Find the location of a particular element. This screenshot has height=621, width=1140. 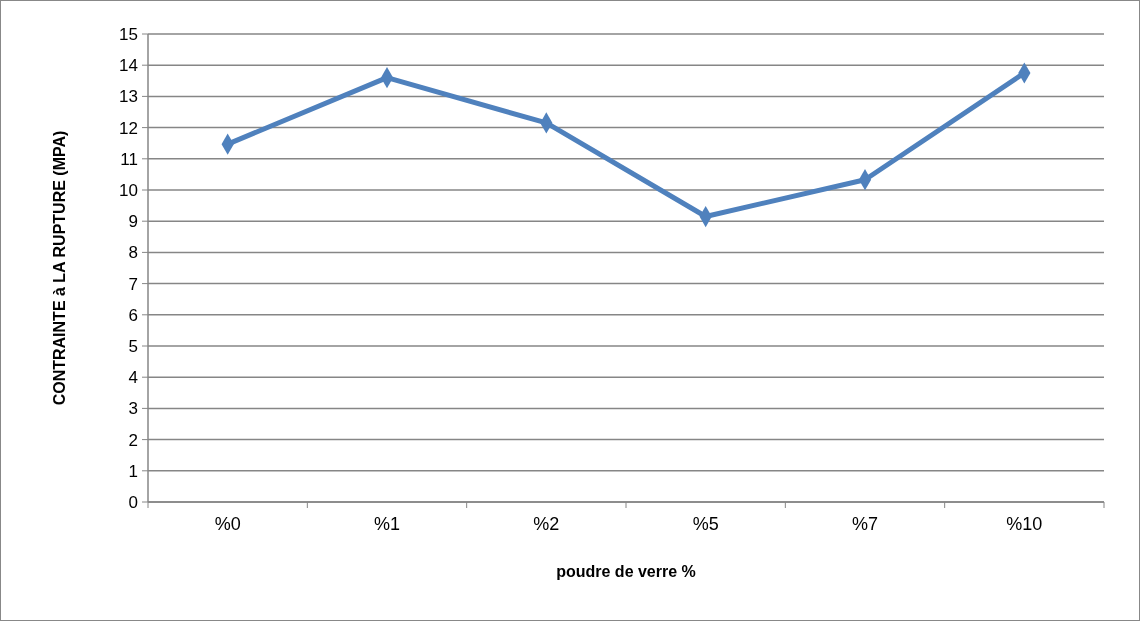

y-tick-label: 5 is located at coordinates (133, 346).